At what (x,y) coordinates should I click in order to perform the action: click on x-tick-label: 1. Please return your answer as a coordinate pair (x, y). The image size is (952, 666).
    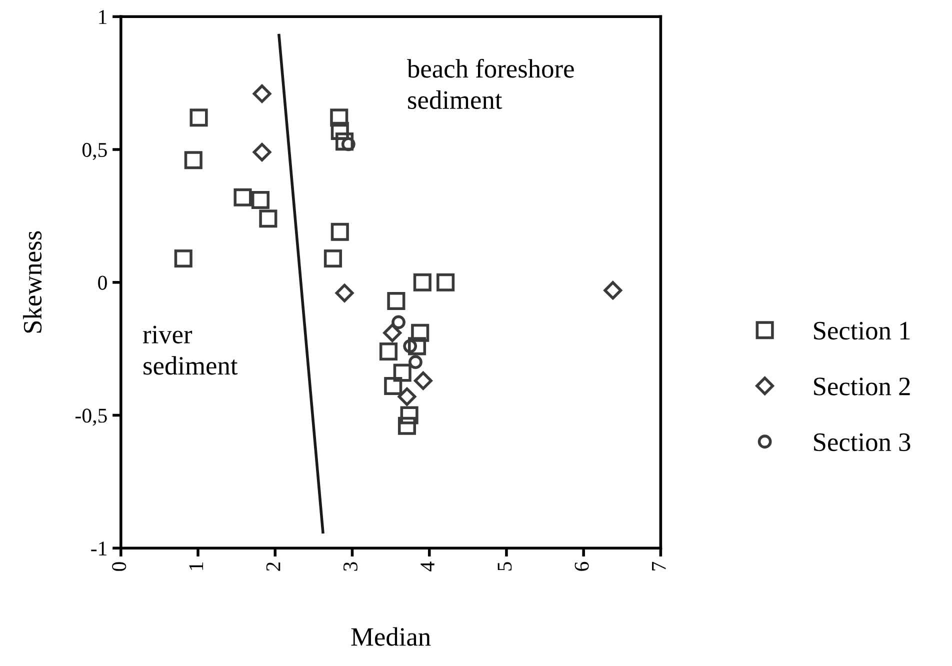
    Looking at the image, I should click on (196, 566).